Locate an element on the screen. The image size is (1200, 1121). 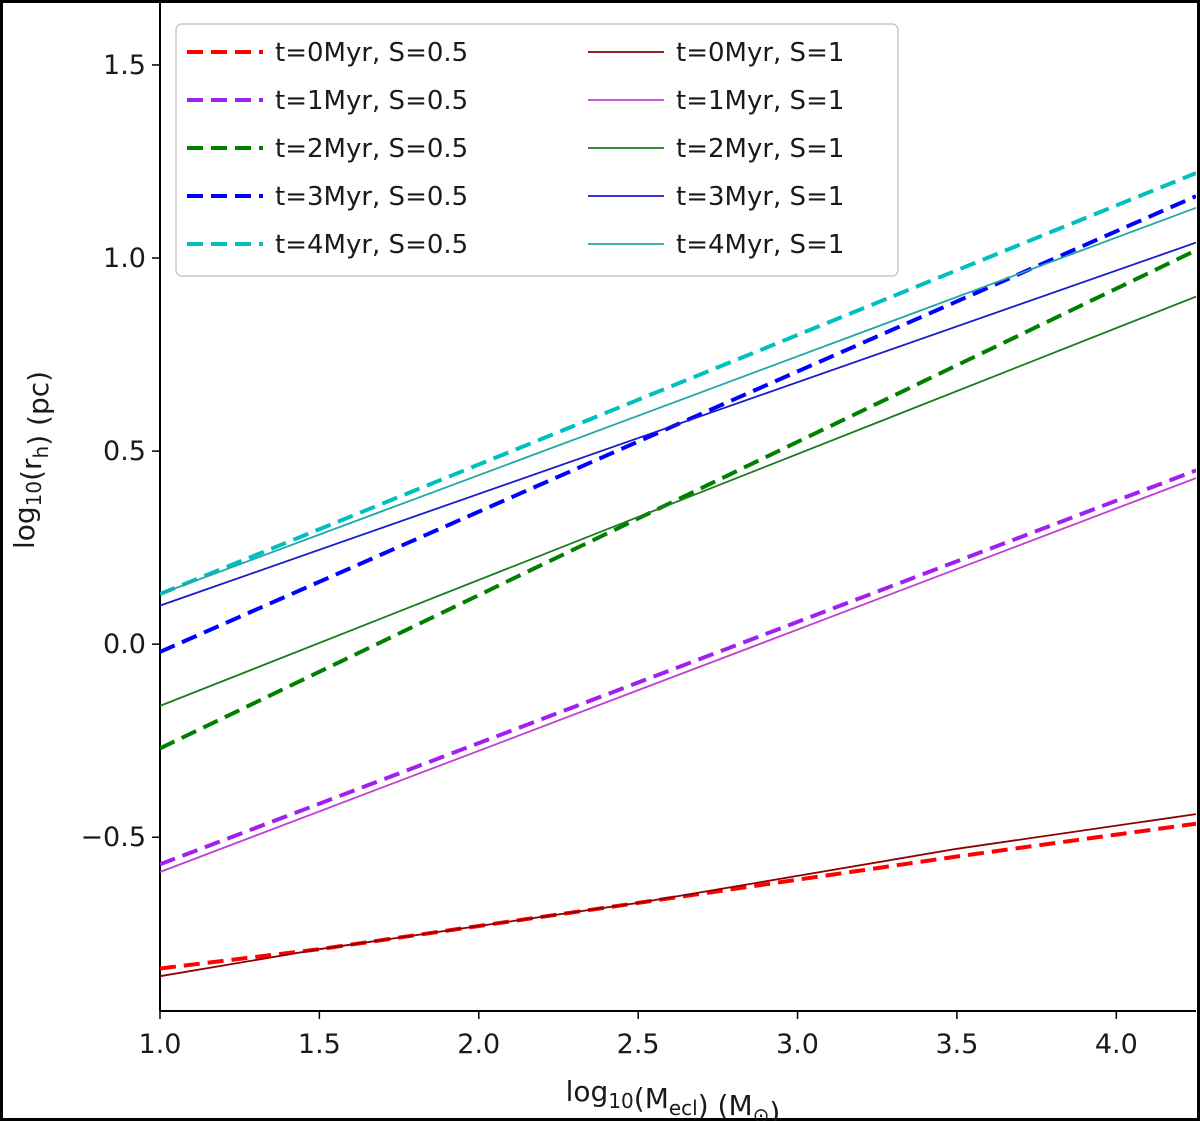
y-tick-label: 0.5 is located at coordinates (124, 451).